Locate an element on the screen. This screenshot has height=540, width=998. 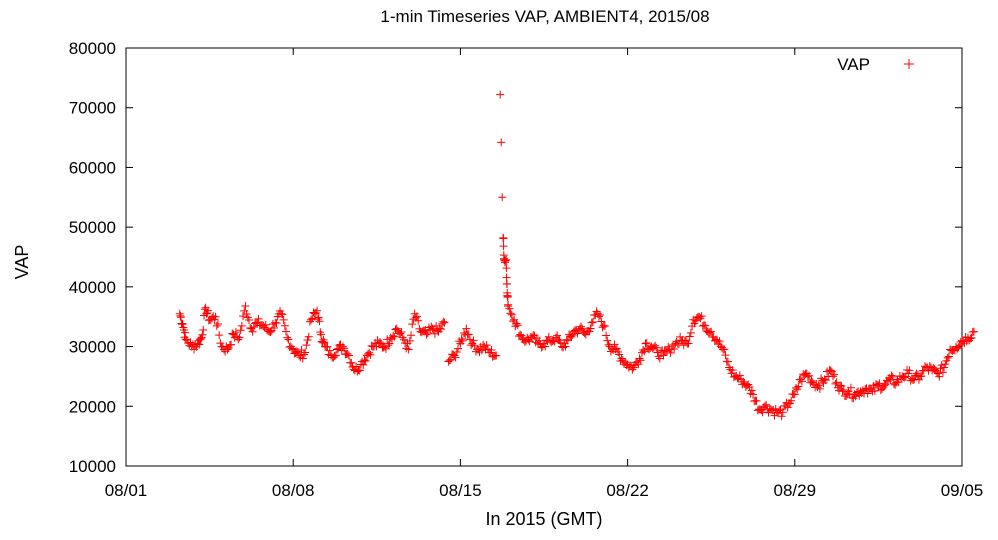
y-tick-label: 10000 is located at coordinates (92, 466).